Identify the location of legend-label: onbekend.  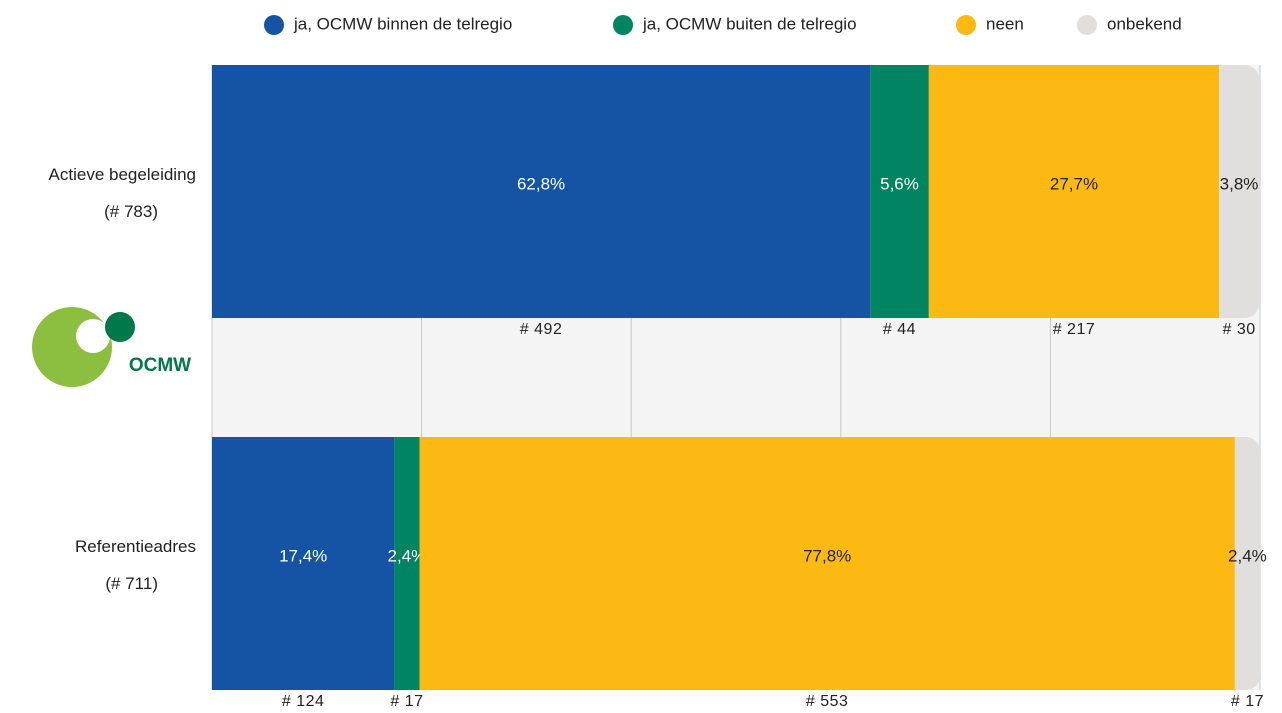
(1144, 23).